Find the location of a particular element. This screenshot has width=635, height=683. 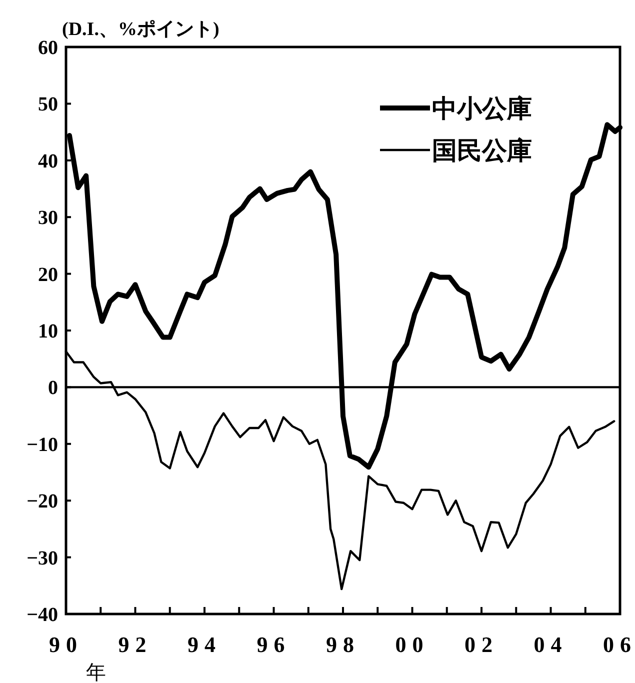

y-tick-label: −40 is located at coordinates (42, 615).